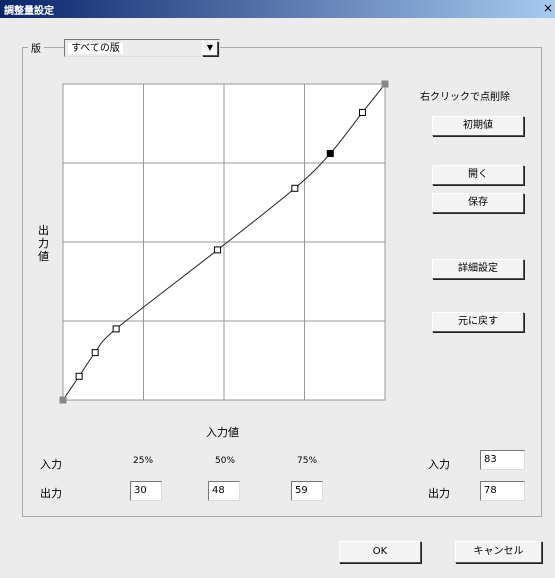 This screenshot has height=578, width=555. What do you see at coordinates (478, 126) in the screenshot?
I see `reset-button: 初期値` at bounding box center [478, 126].